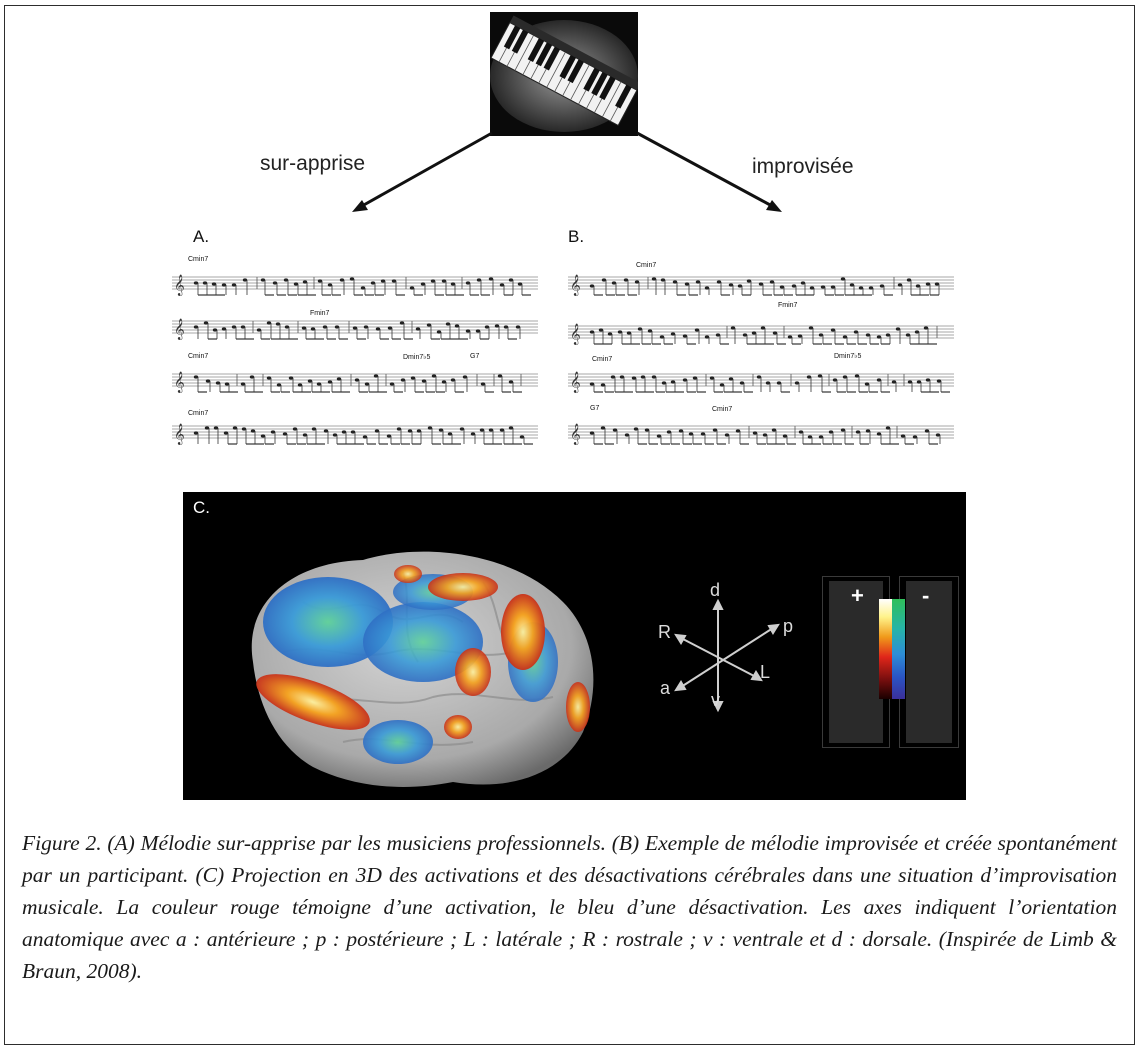  What do you see at coordinates (417, 357) in the screenshot?
I see `chord-label: Dmin7♭5` at bounding box center [417, 357].